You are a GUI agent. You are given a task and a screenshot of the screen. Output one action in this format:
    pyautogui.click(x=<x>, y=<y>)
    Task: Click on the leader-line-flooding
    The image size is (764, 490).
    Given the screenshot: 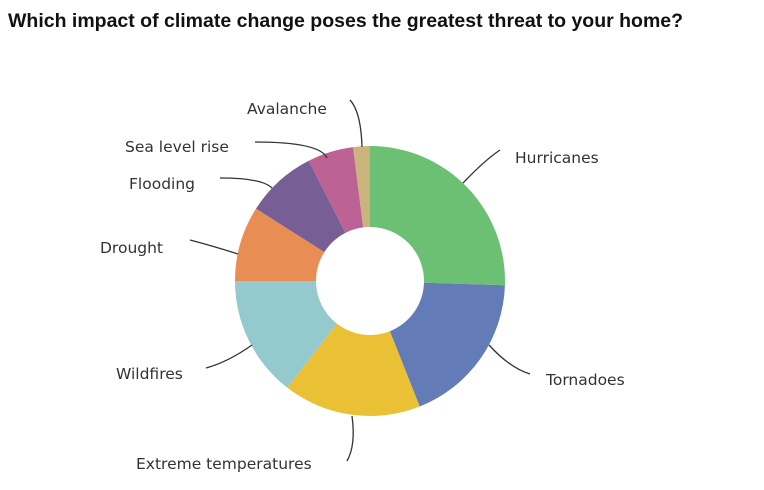 What is the action you would take?
    pyautogui.click(x=246, y=183)
    